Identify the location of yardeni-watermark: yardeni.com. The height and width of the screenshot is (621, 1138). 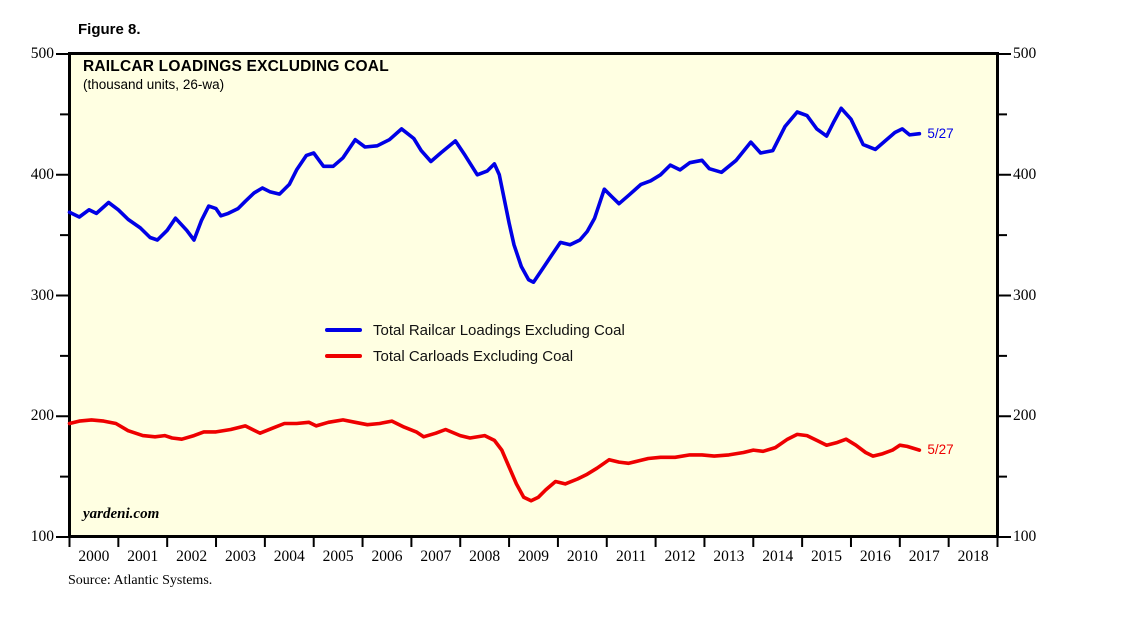
(121, 514).